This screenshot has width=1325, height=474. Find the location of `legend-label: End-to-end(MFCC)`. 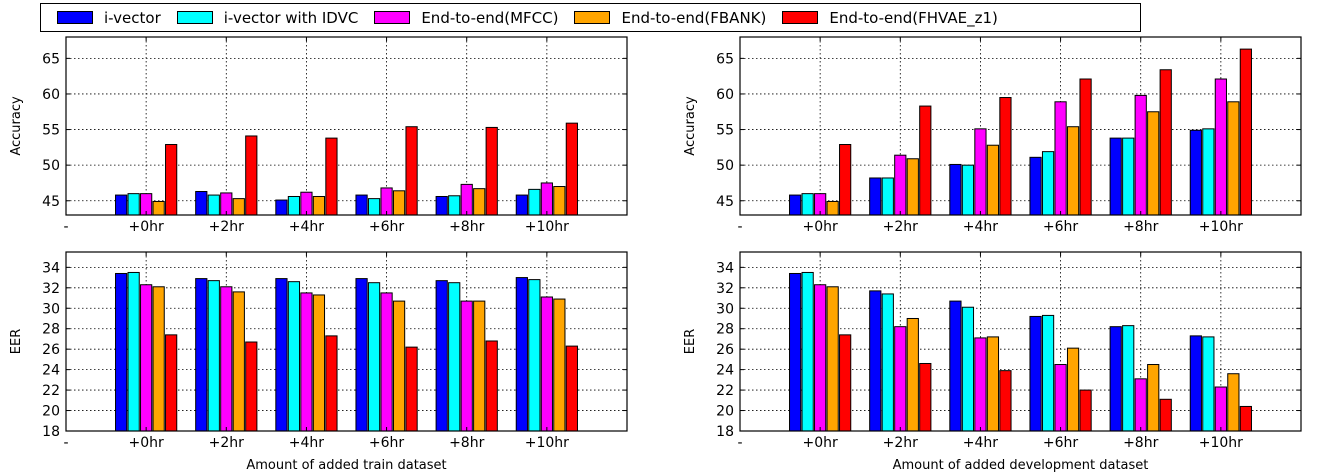

legend-label: End-to-end(MFCC) is located at coordinates (490, 17).